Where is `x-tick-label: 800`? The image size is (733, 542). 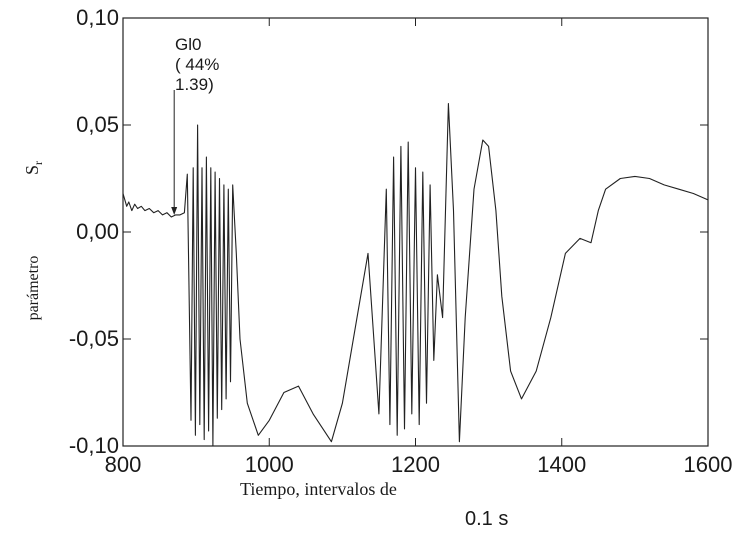 x-tick-label: 800 is located at coordinates (123, 464).